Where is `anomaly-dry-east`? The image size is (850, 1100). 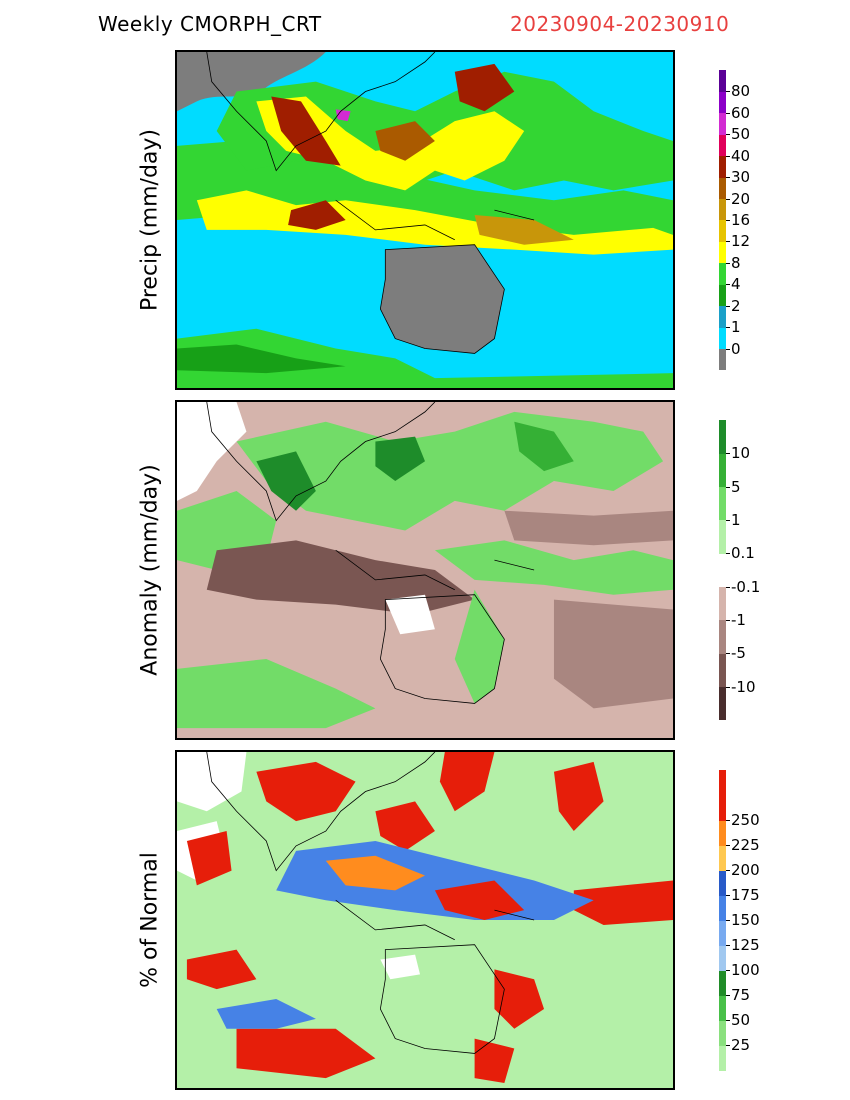
anomaly-dry-east is located at coordinates (588, 528).